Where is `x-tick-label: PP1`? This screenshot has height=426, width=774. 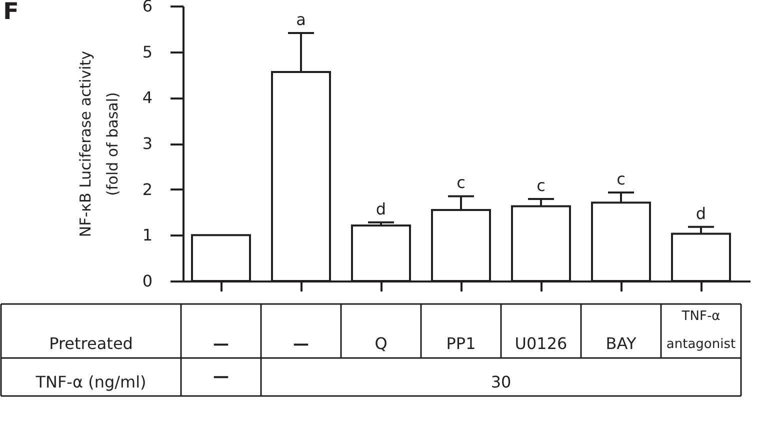
x-tick-label: PP1 is located at coordinates (461, 343).